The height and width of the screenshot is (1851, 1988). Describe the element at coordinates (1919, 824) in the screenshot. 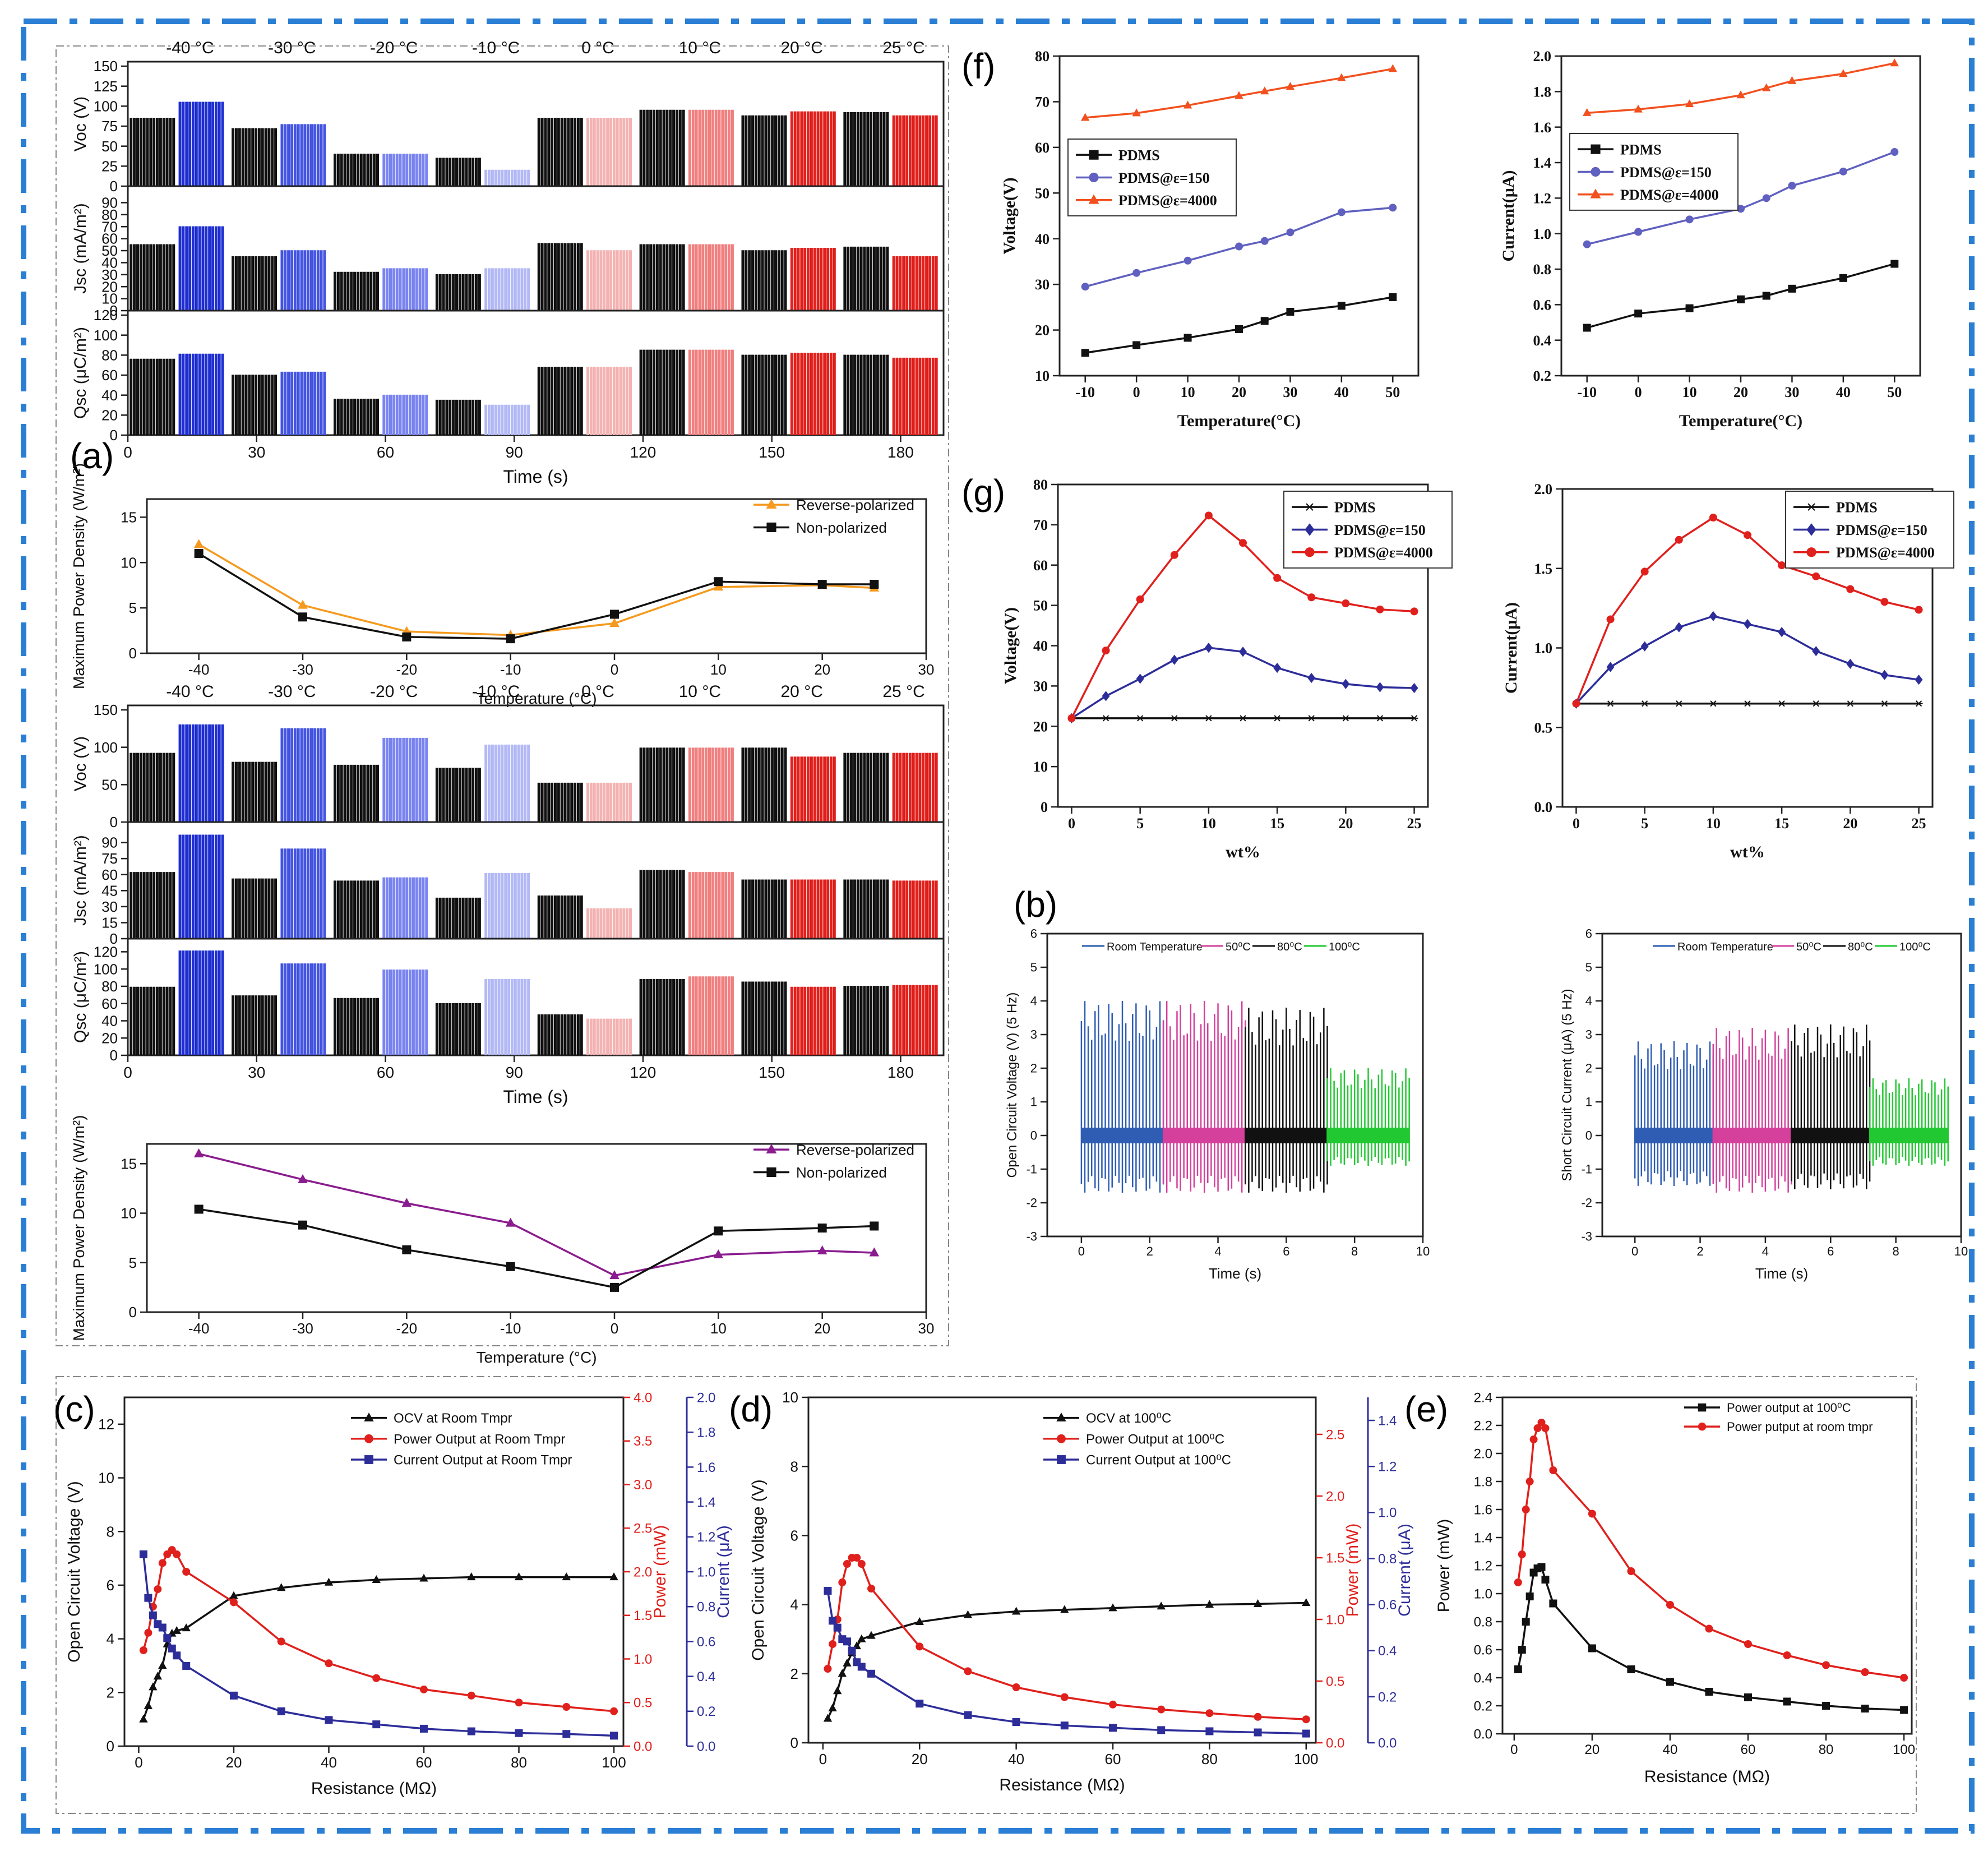

I see `x-tick-label: 25` at that location.